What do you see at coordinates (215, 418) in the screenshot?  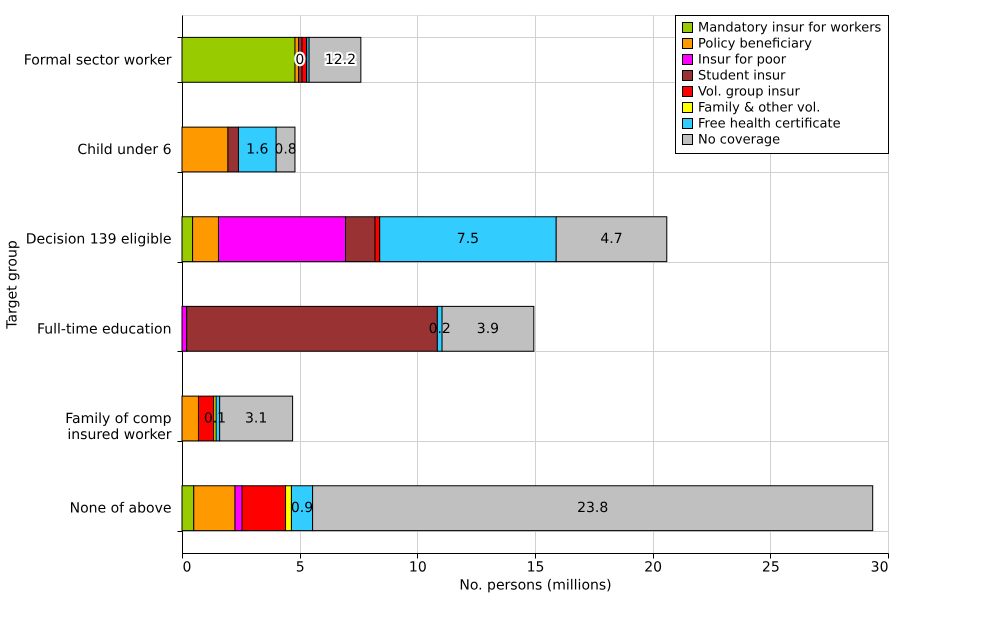 I see `data-label: 0.1` at bounding box center [215, 418].